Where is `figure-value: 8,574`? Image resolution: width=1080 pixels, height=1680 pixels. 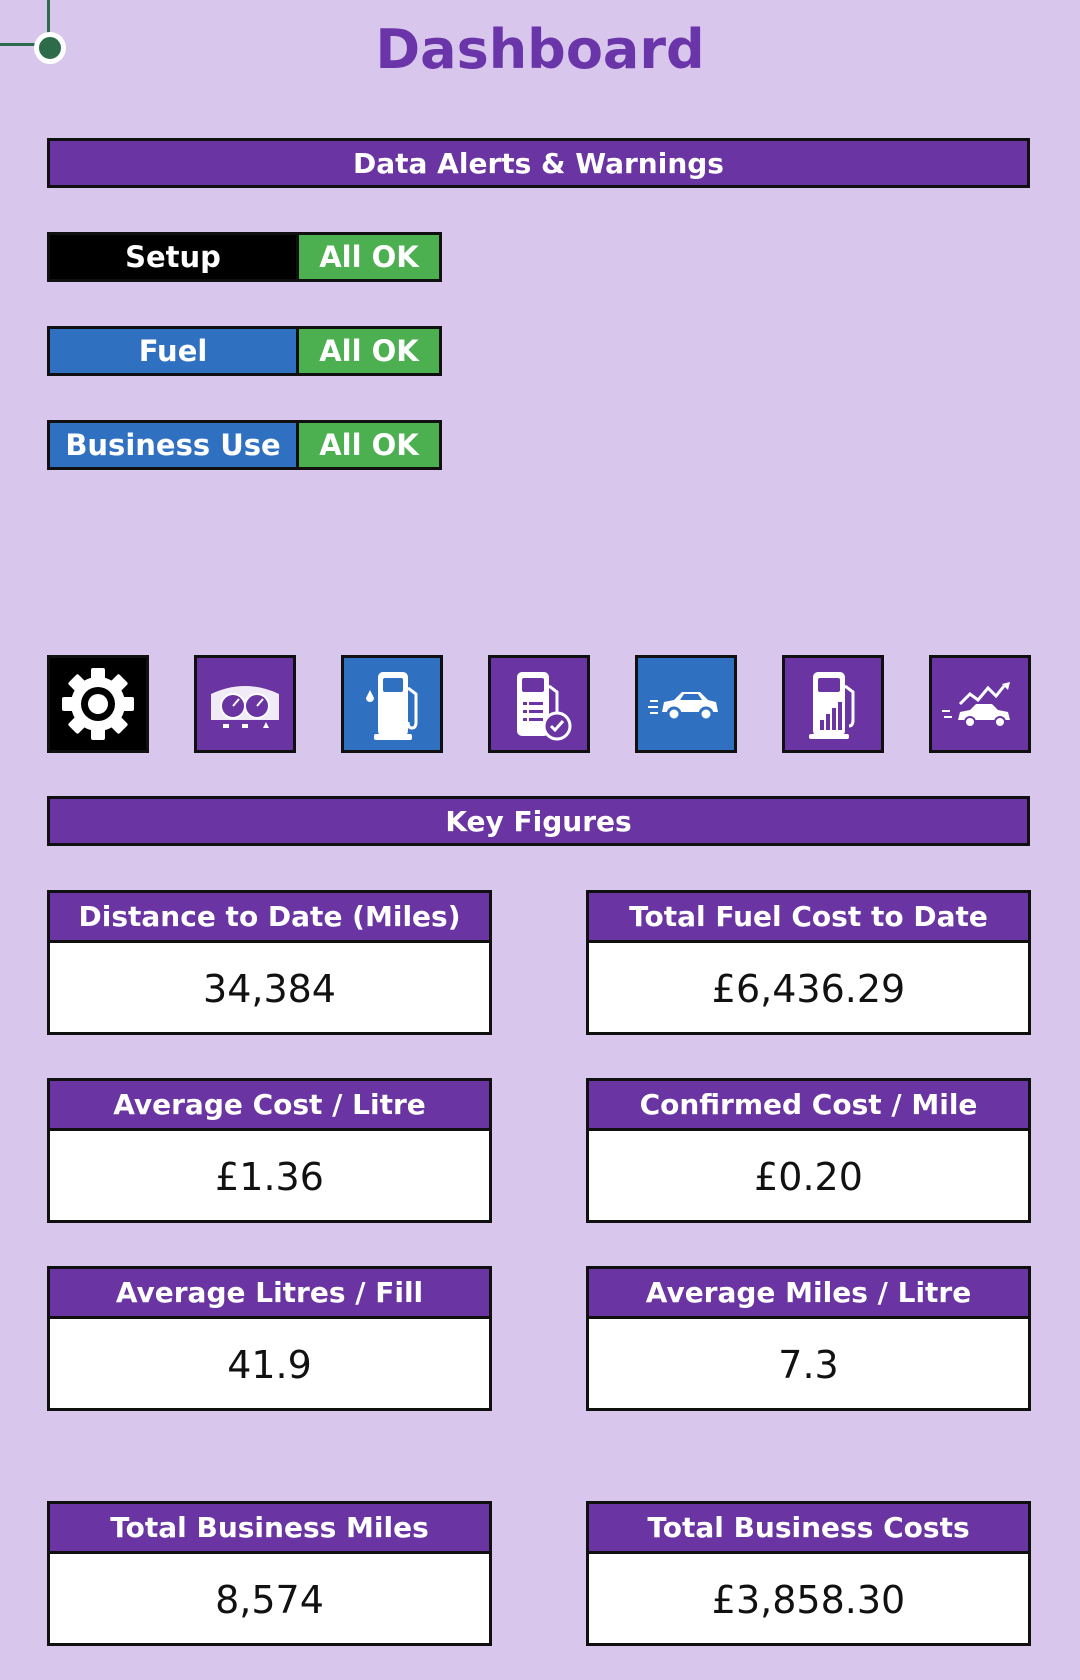
figure-value: 8,574 is located at coordinates (269, 1600).